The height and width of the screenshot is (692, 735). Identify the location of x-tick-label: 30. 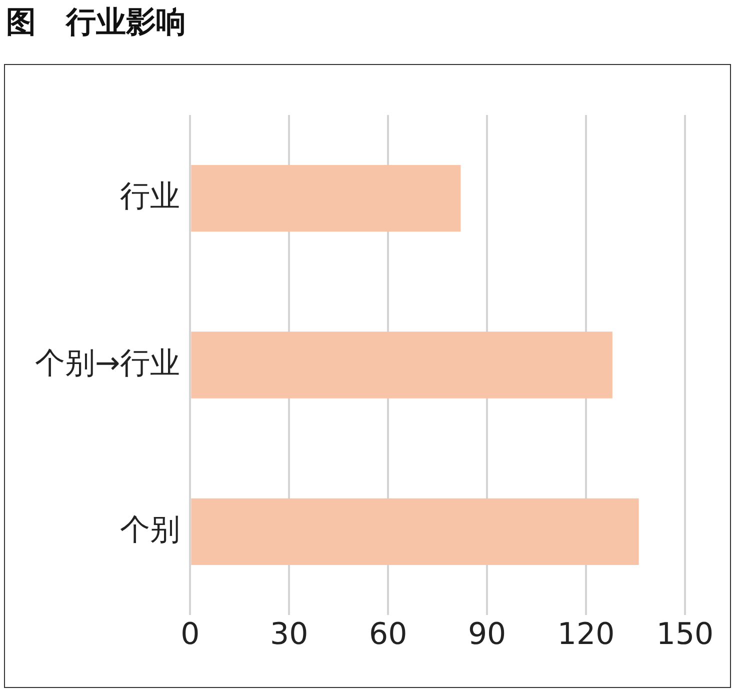
(289, 634).